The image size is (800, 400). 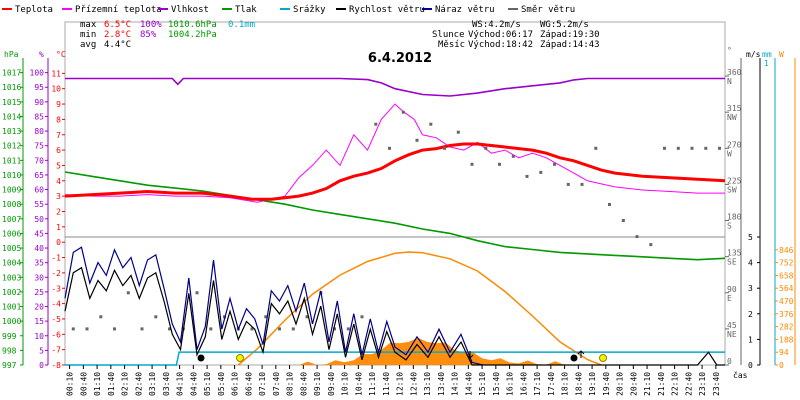 What do you see at coordinates (39, 321) in the screenshot?
I see `pct-tick-label: 15` at bounding box center [39, 321].